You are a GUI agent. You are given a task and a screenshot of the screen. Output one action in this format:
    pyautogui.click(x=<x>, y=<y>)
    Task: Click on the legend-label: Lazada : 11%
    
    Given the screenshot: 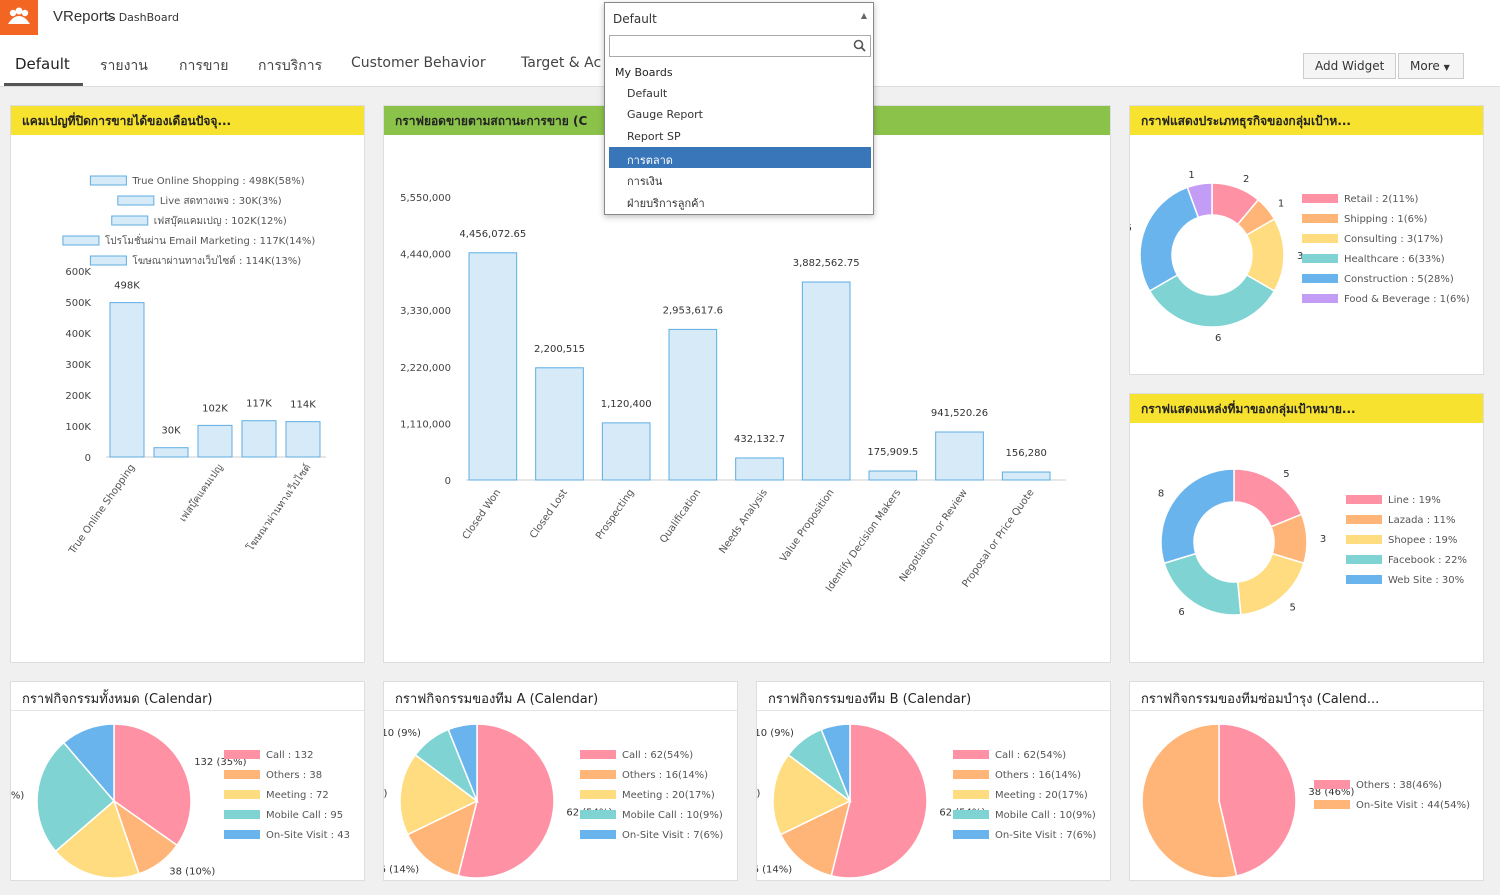 What is the action you would take?
    pyautogui.click(x=1422, y=520)
    